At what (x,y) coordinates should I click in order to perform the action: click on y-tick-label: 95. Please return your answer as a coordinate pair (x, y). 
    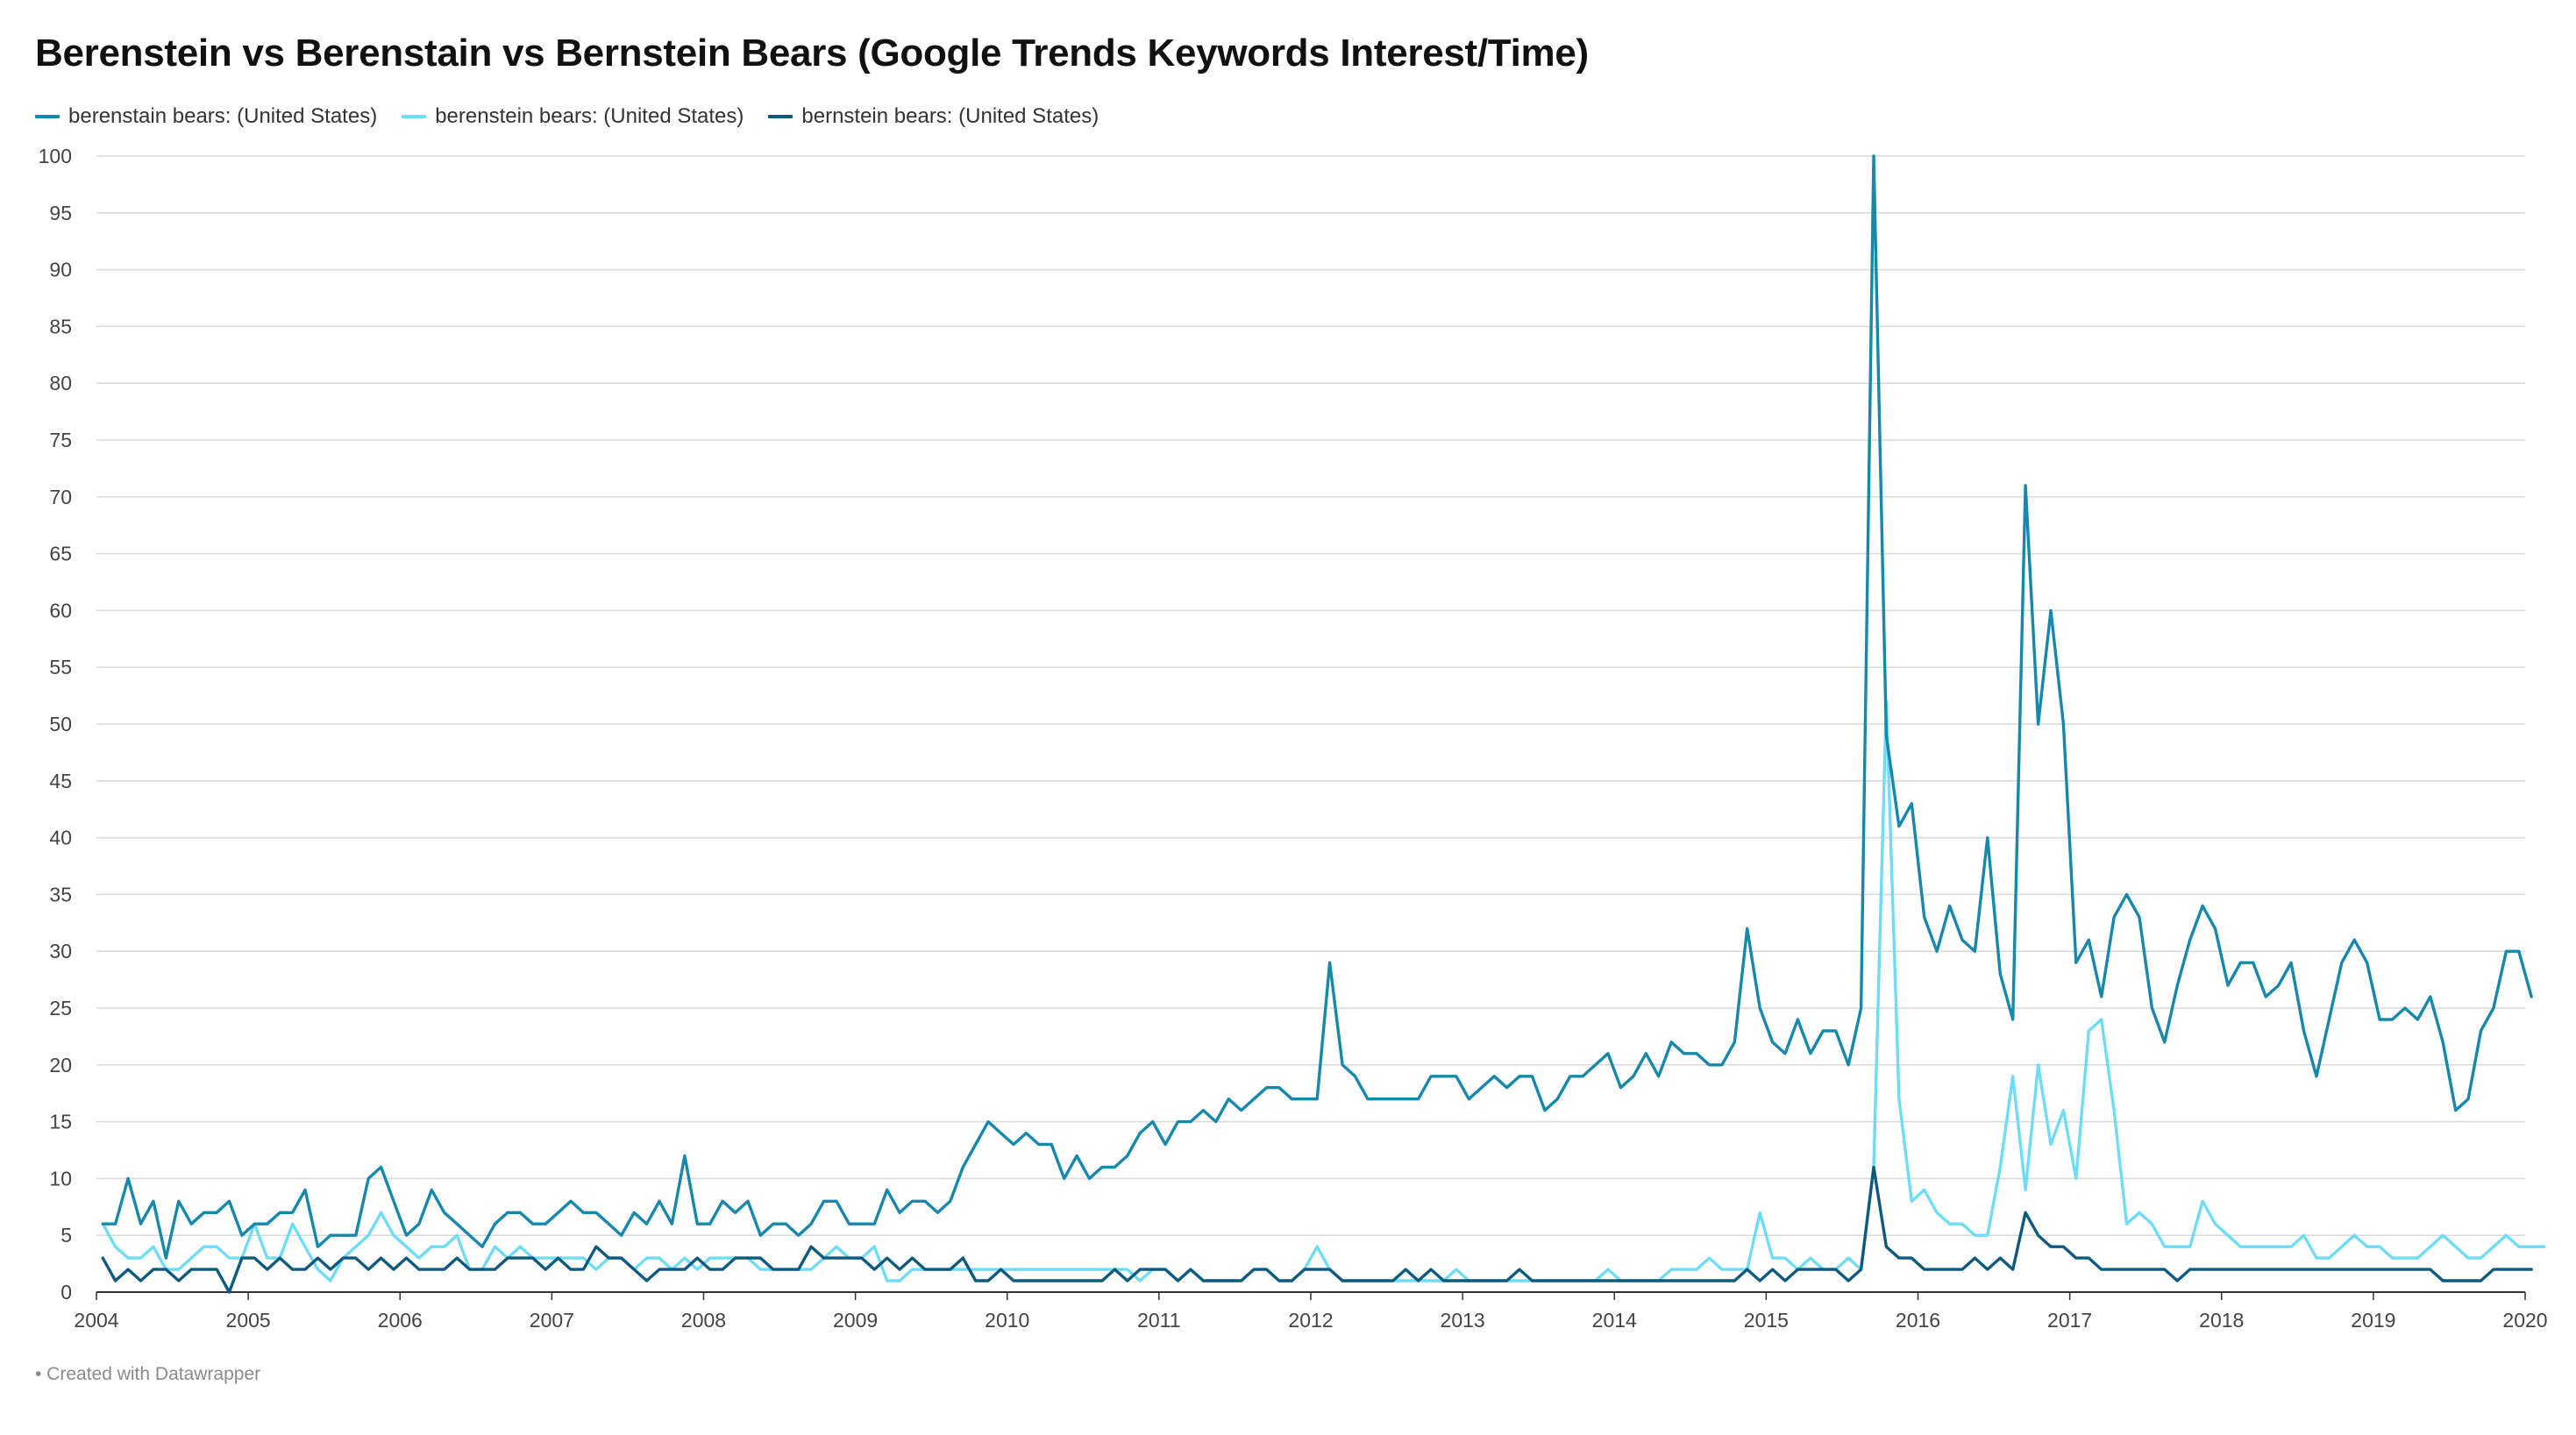
    Looking at the image, I should click on (60, 213).